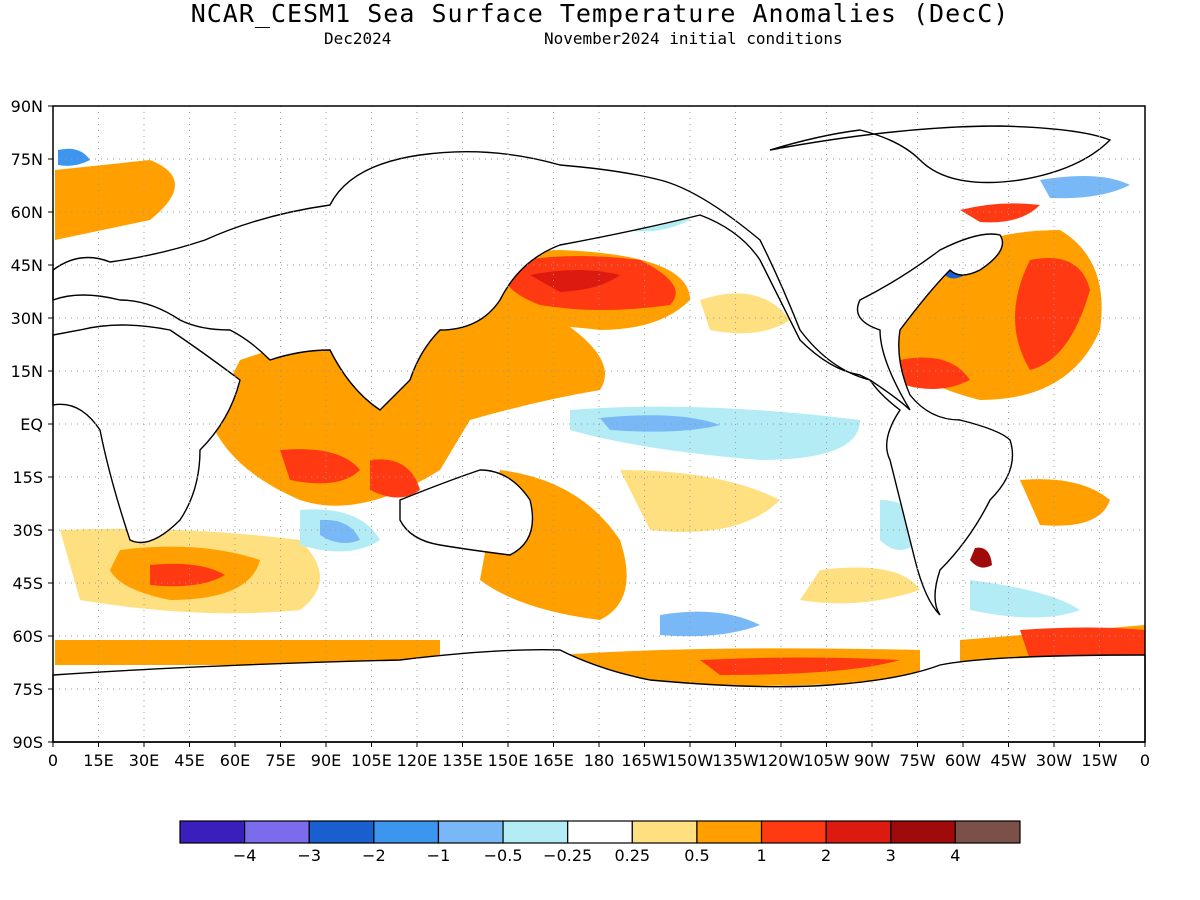  Describe the element at coordinates (280, 760) in the screenshot. I see `lon-tick-label: 75E` at that location.